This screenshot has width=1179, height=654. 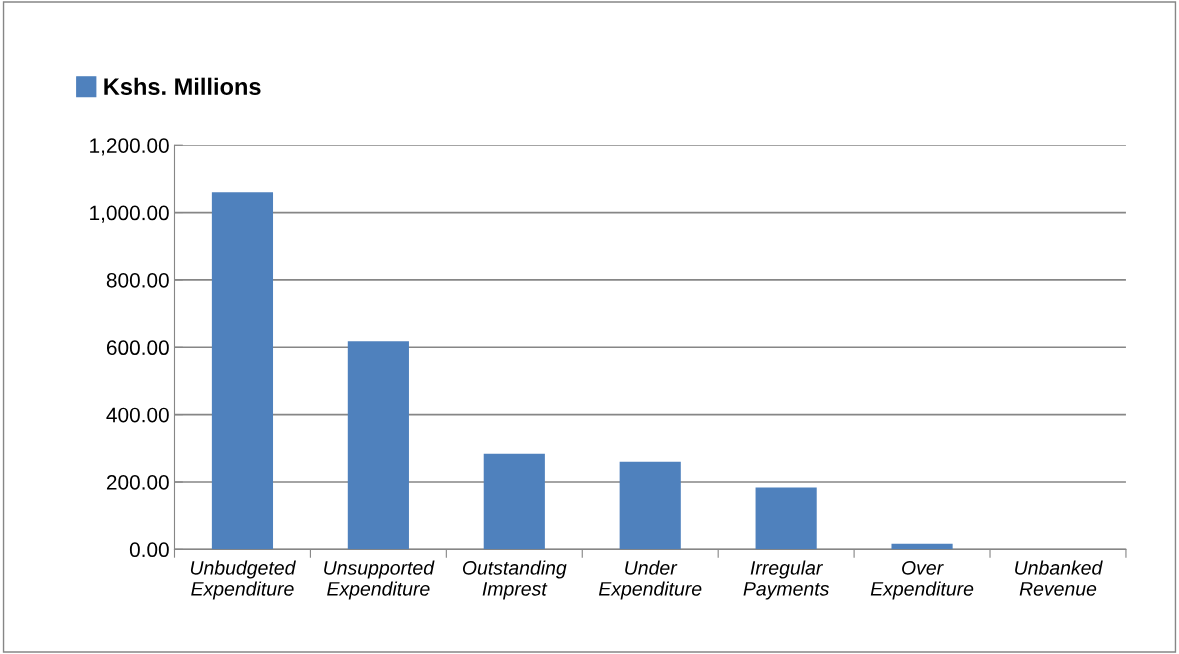 I want to click on x-tick-label: Unsupported Expenditure, so click(x=379, y=580).